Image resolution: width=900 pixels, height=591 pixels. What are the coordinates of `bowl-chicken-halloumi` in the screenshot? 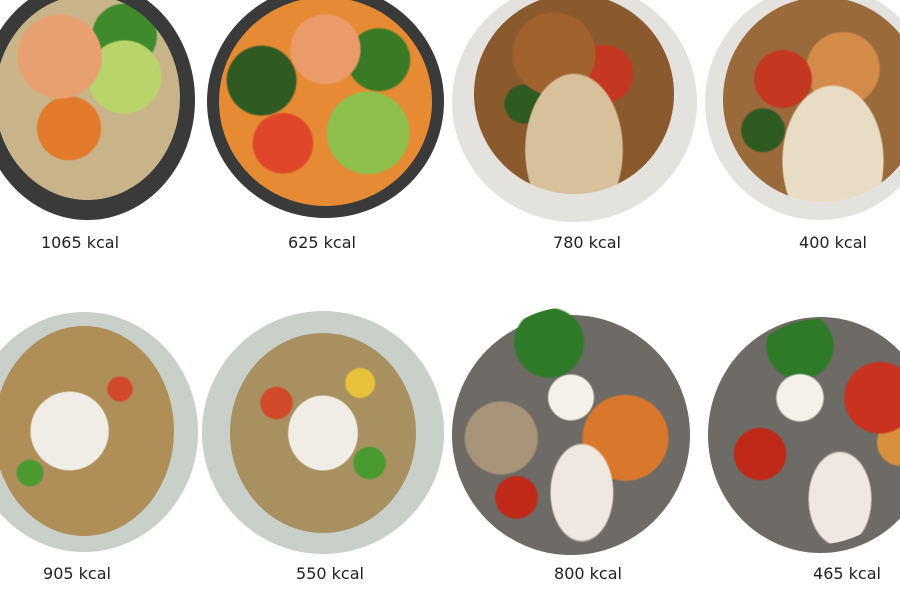 It's located at (804, 435).